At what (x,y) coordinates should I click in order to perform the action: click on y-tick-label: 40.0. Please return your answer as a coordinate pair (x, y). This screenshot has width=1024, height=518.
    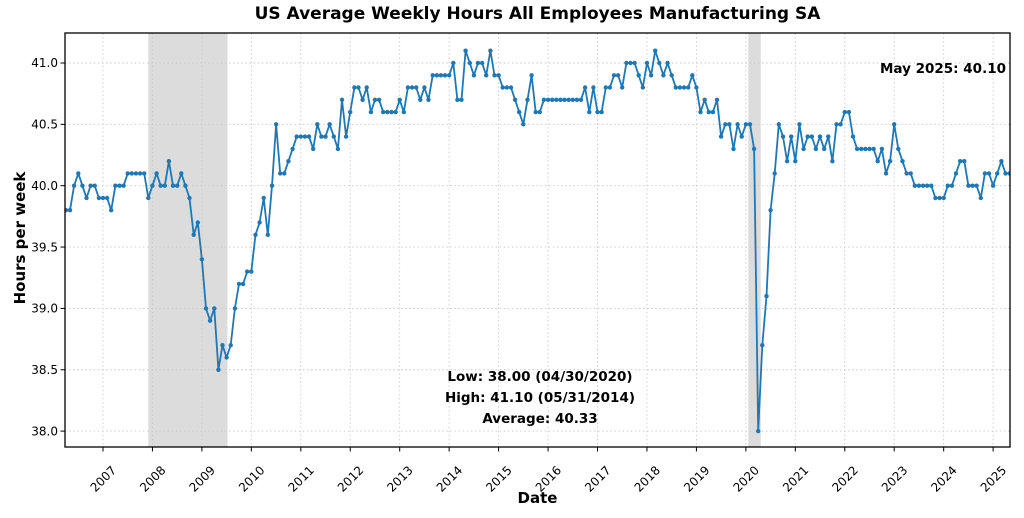
    Looking at the image, I should click on (44, 186).